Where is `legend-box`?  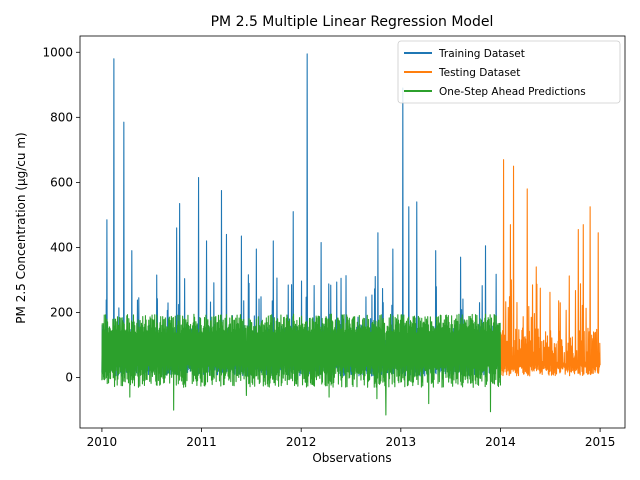
legend-box is located at coordinates (509, 72).